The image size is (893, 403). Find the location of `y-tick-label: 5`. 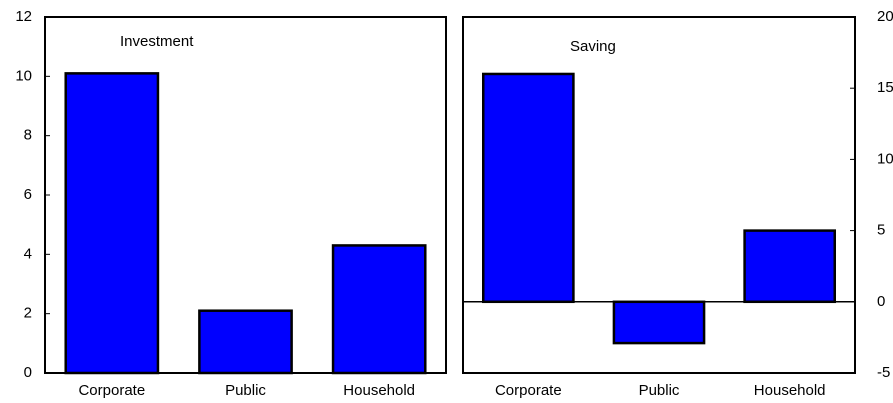

y-tick-label: 5 is located at coordinates (881, 230).